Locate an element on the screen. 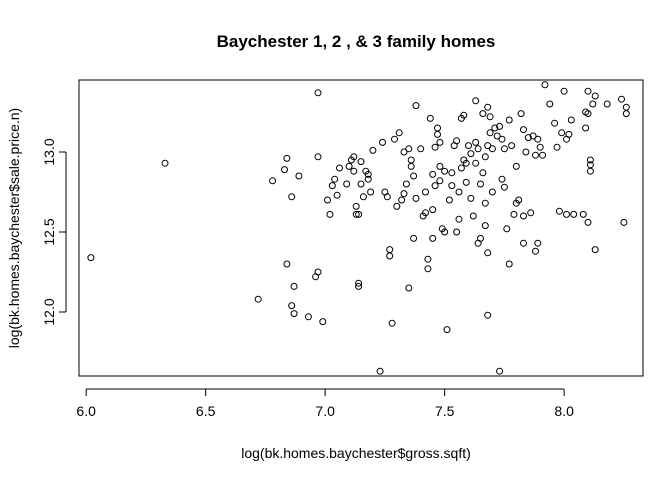 The width and height of the screenshot is (672, 485). x-axis: 6.0 6.5 7.0 7.5 8.0 is located at coordinates (325, 403).